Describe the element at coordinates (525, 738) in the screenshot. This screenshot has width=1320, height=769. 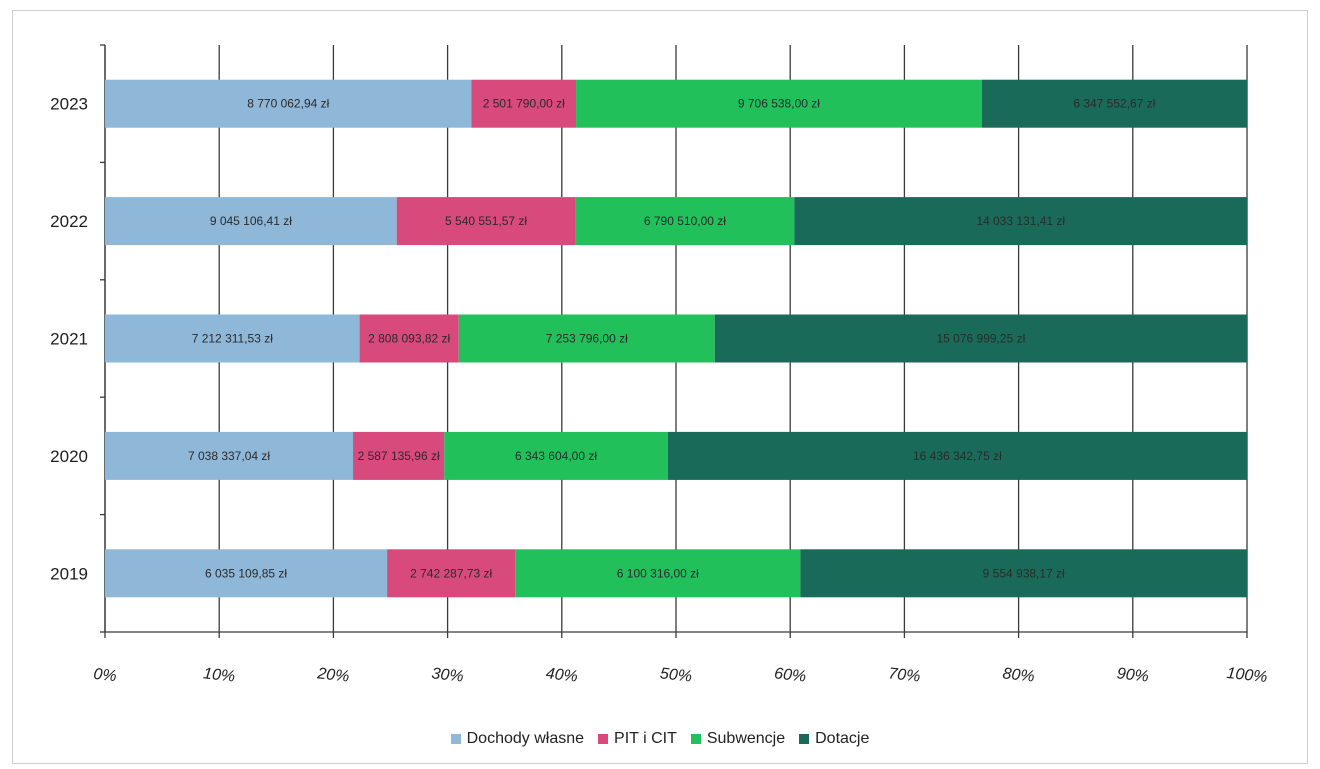
I see `legend-label: Dochody własne` at that location.